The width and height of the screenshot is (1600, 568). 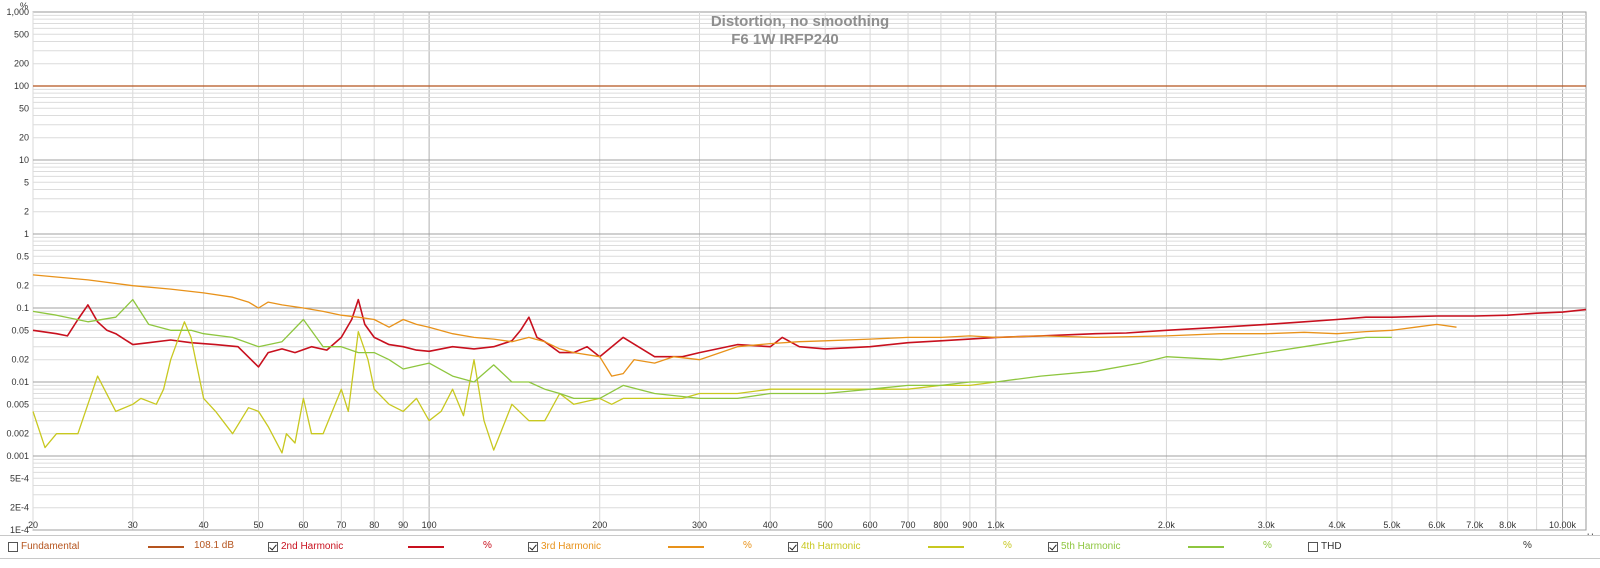 I want to click on y-tick-label: 5E-4, so click(x=19, y=478).